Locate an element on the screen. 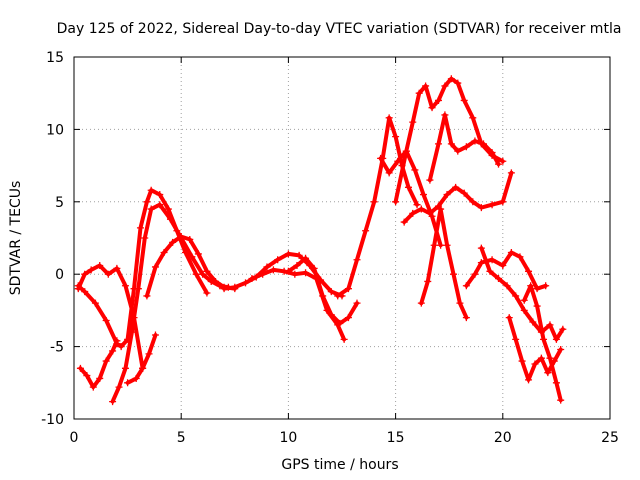  series-arc-c is located at coordinates (98, 364).